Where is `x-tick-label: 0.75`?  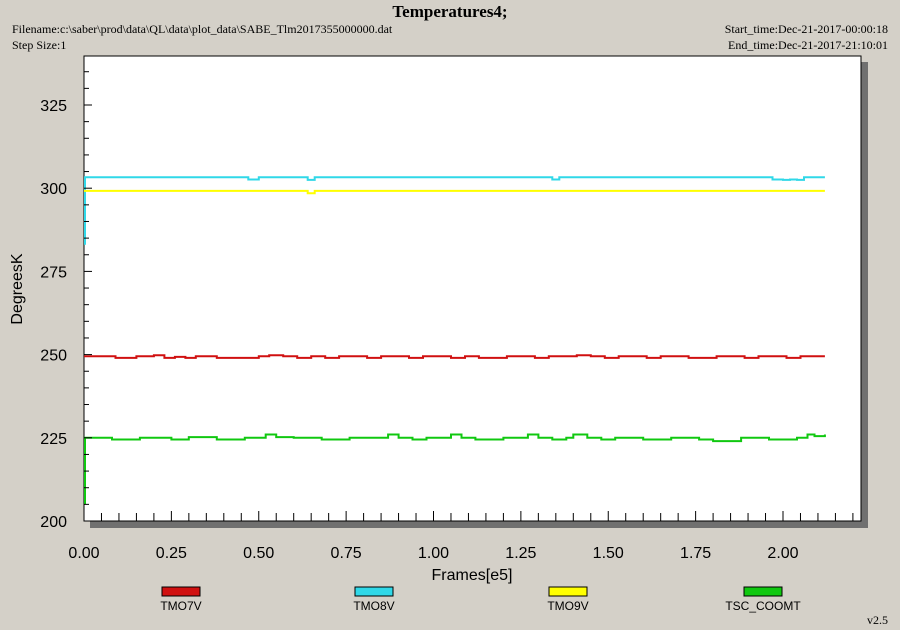 x-tick-label: 0.75 is located at coordinates (346, 553).